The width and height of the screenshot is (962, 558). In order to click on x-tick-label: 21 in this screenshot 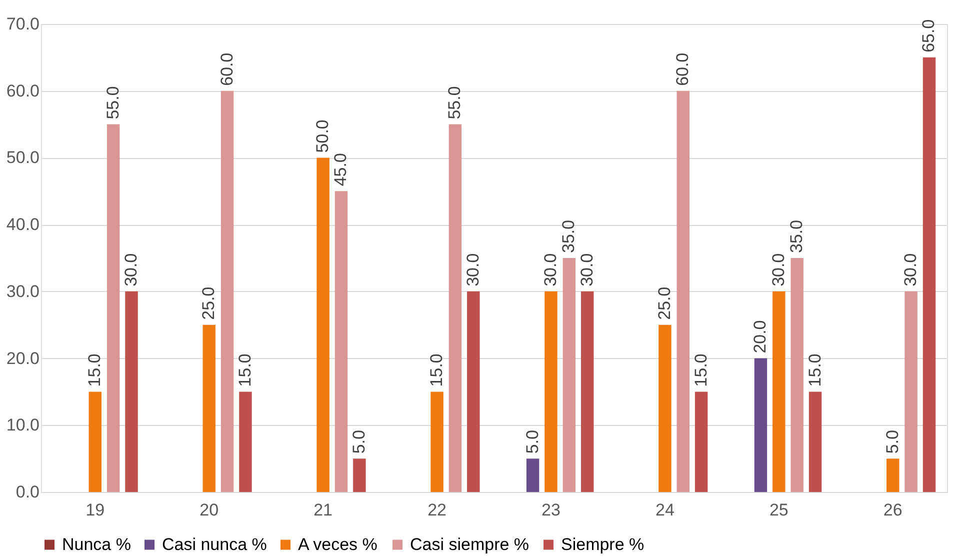, I will do `click(323, 510)`.